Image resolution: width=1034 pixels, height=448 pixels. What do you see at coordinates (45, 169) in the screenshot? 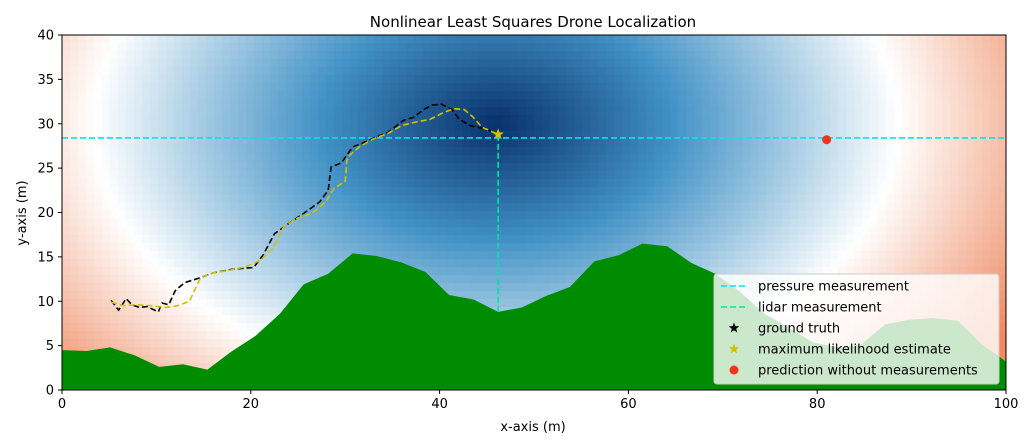
I see `y-tick-label: 25` at bounding box center [45, 169].